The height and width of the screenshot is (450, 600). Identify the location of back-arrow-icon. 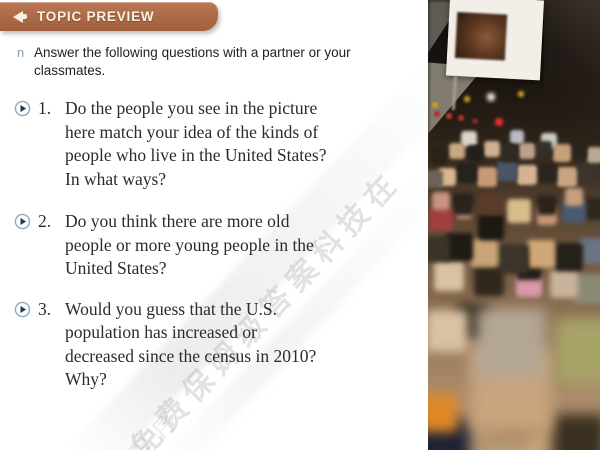
(20, 16).